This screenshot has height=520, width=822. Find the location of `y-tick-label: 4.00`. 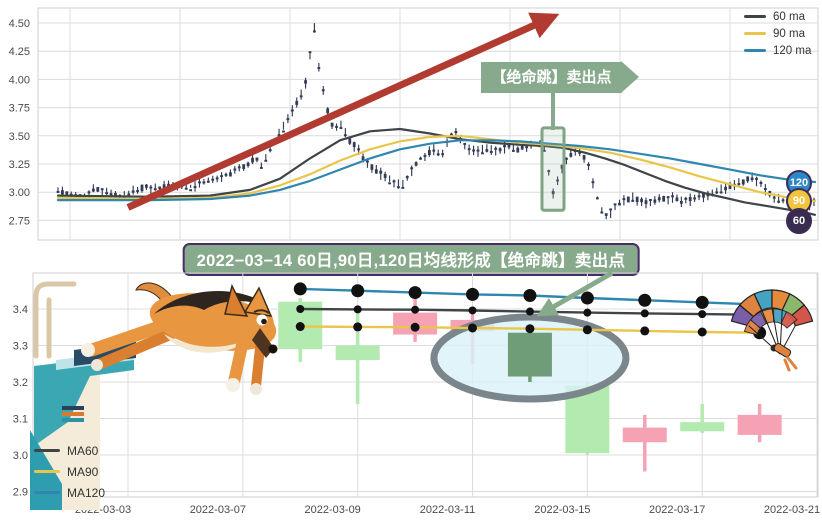

y-tick-label: 4.00 is located at coordinates (19, 80).